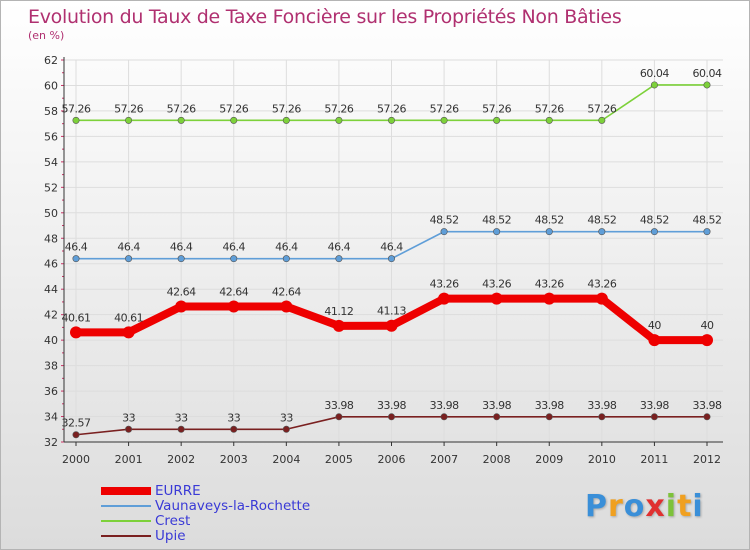 The image size is (750, 550). I want to click on x-tick-label: 2009, so click(549, 459).